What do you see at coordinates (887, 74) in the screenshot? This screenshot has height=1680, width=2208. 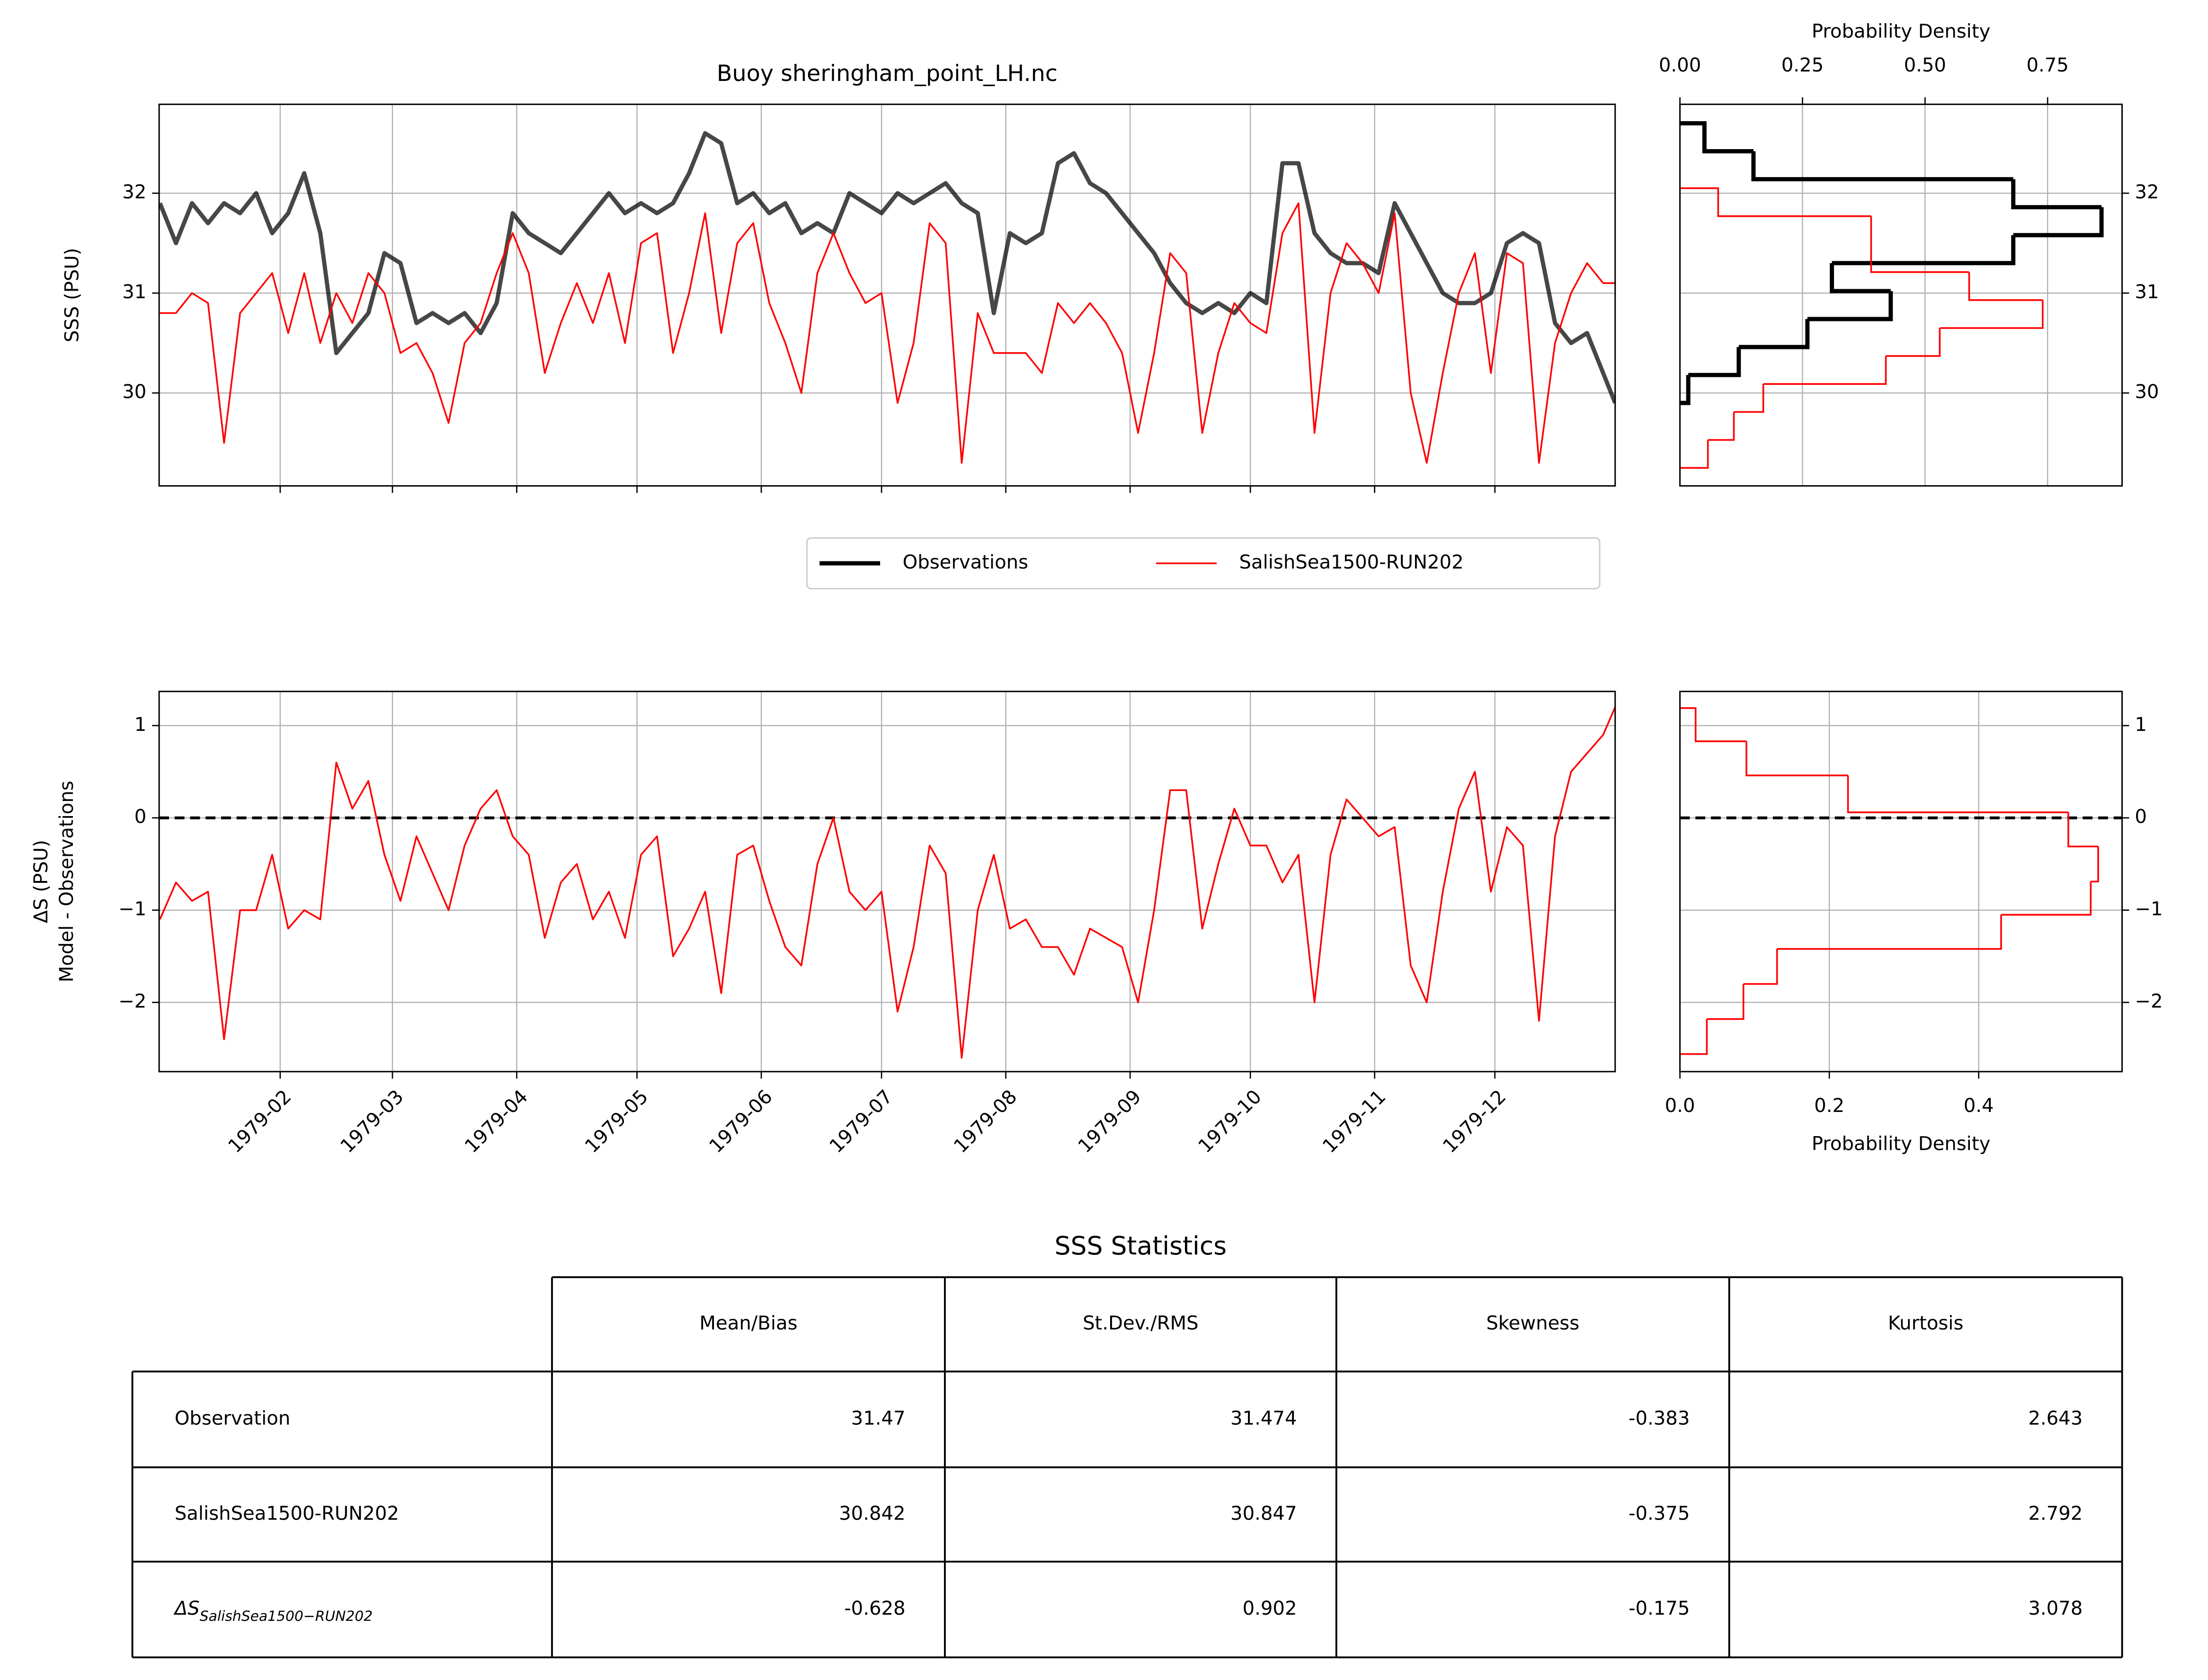 I see `chart-title: Buoy sheringham_point_LH.nc` at bounding box center [887, 74].